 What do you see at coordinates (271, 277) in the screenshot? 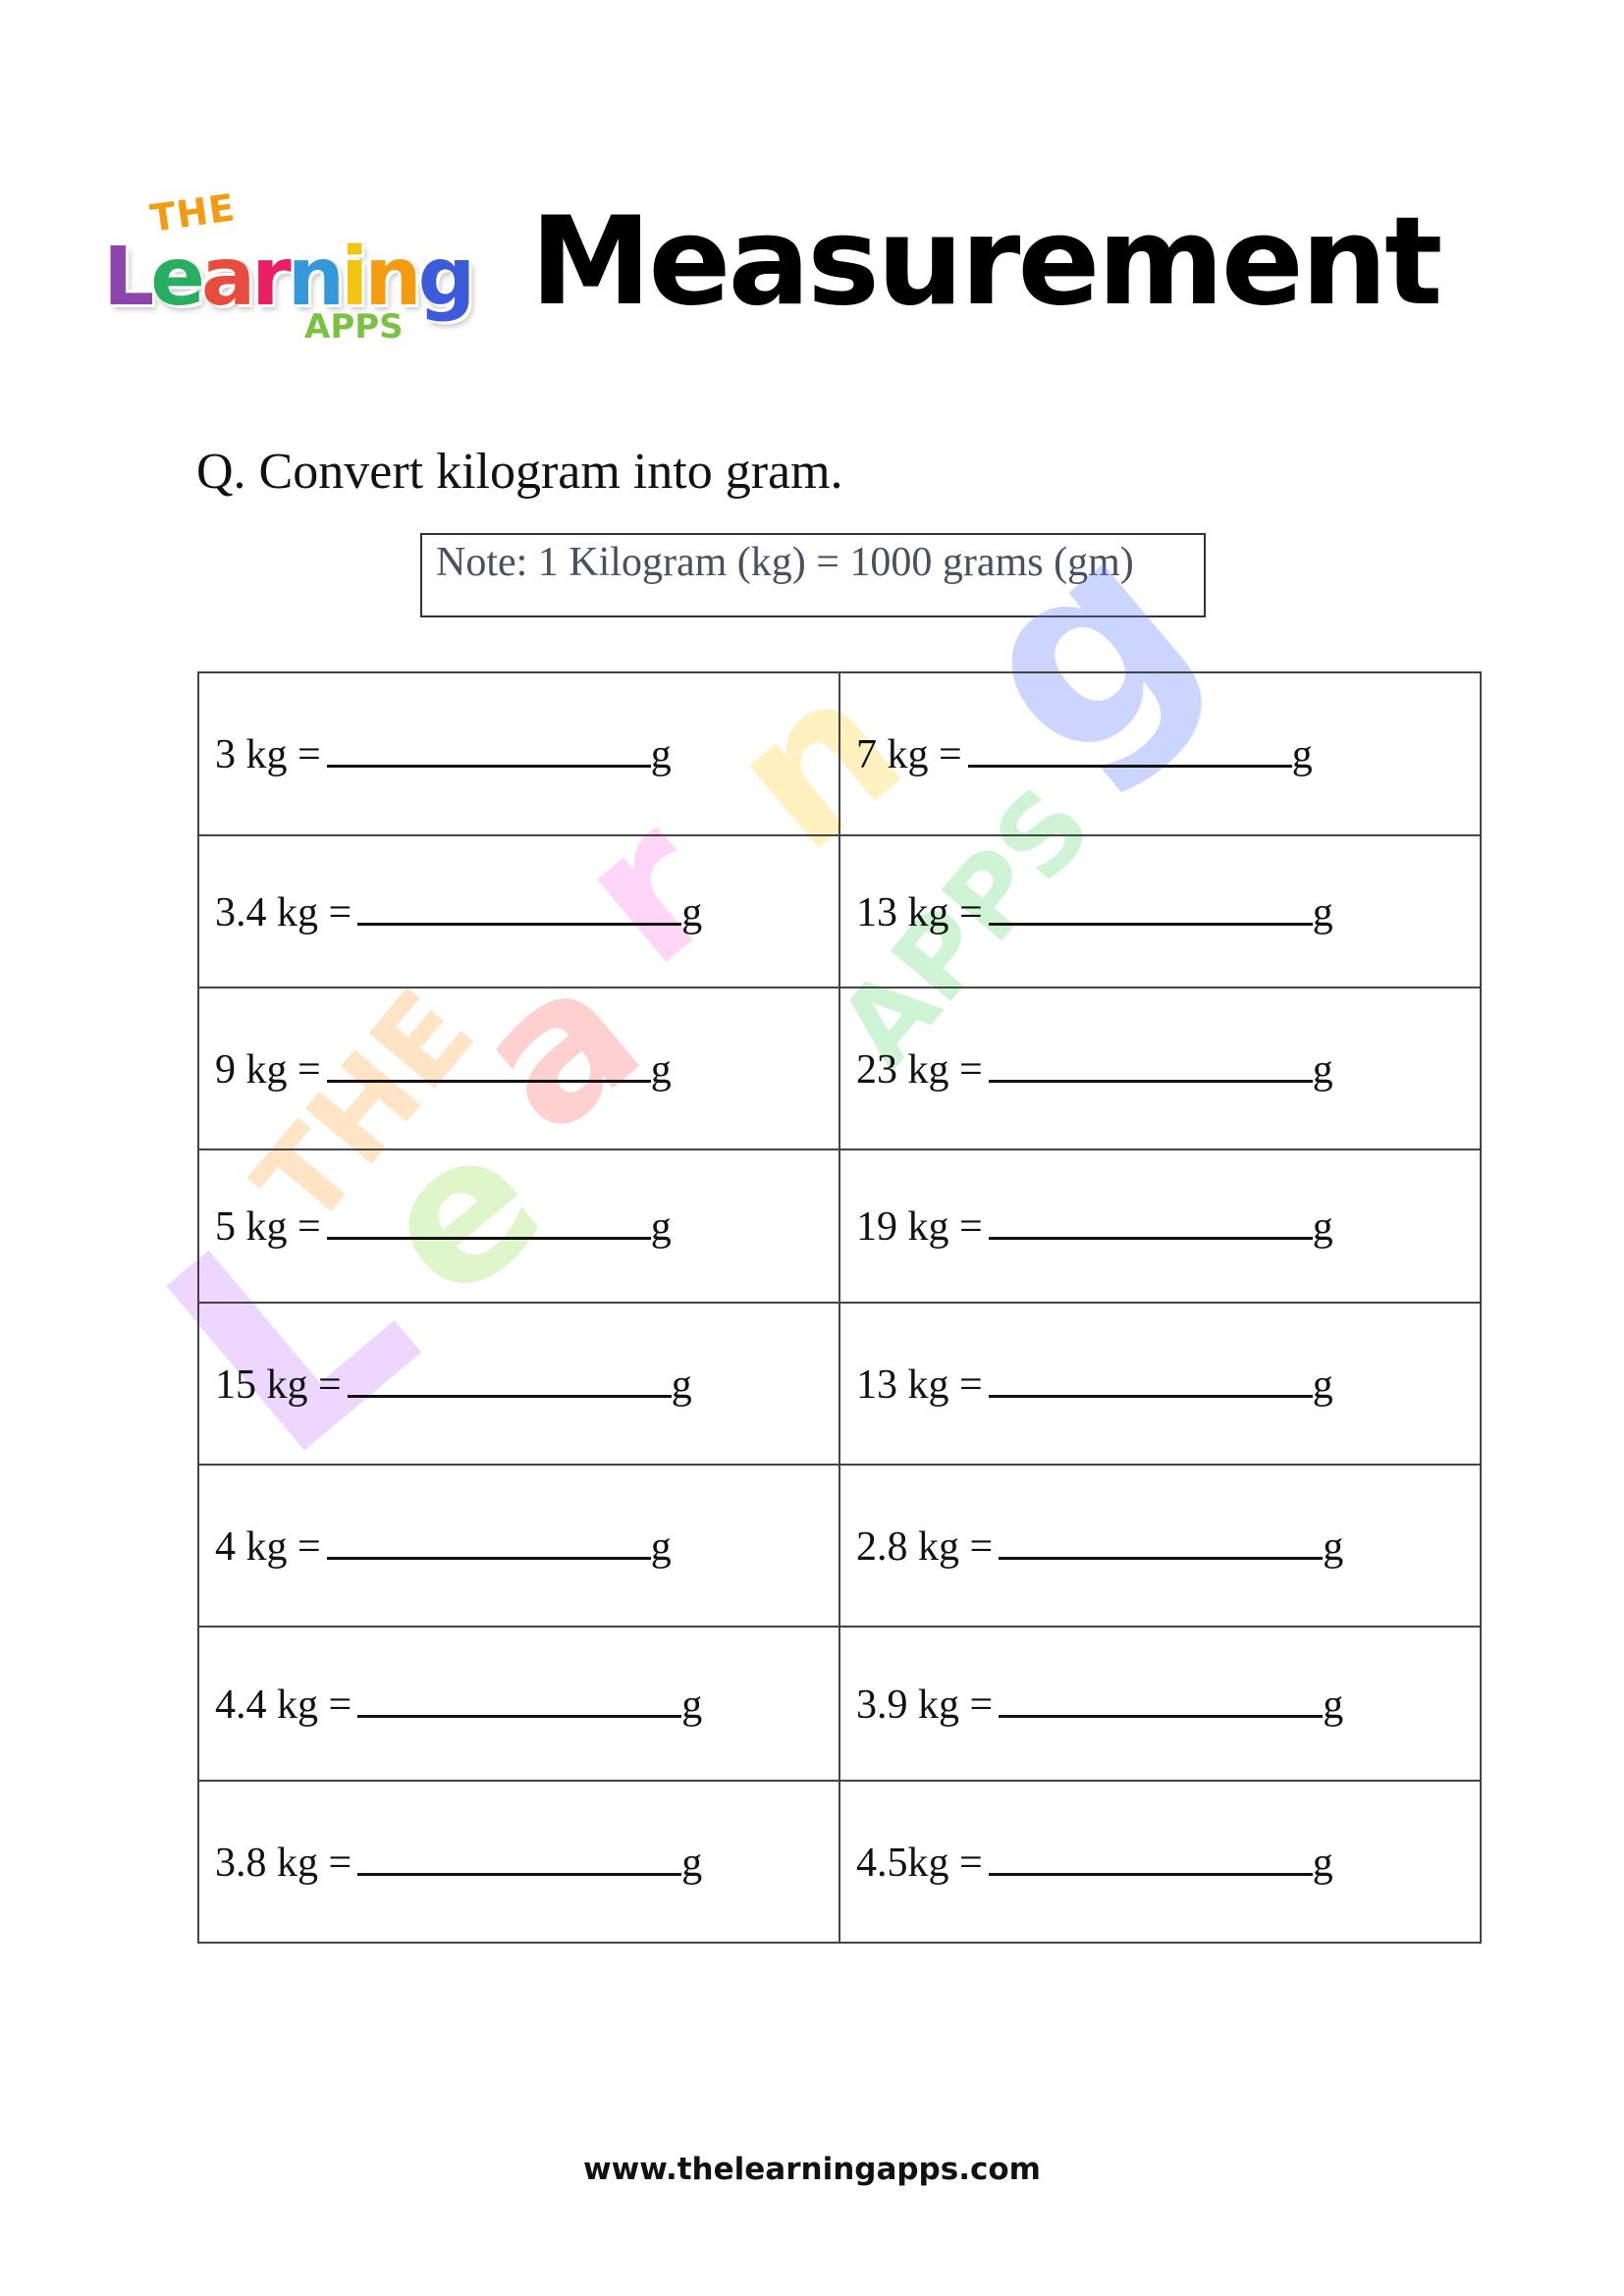
I see `logo-letter: r` at bounding box center [271, 277].